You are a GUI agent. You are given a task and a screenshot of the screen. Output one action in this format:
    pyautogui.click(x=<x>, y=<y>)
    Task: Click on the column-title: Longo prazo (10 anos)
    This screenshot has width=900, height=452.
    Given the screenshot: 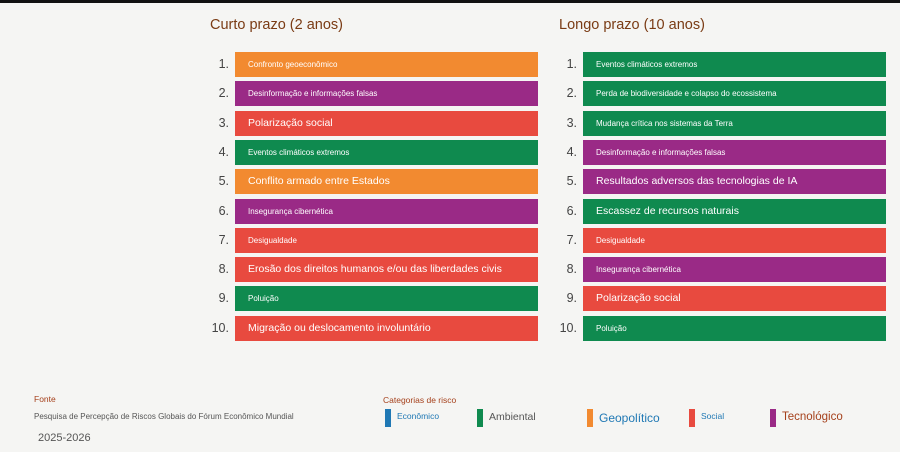 What is the action you would take?
    pyautogui.click(x=632, y=25)
    